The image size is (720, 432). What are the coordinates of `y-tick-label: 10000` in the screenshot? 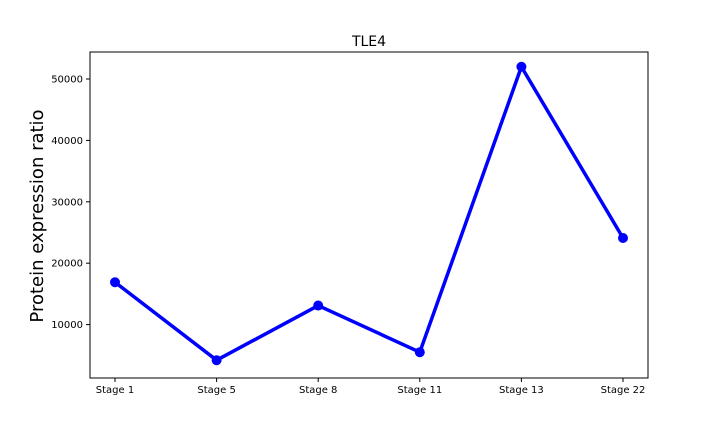 It's located at (67, 325).